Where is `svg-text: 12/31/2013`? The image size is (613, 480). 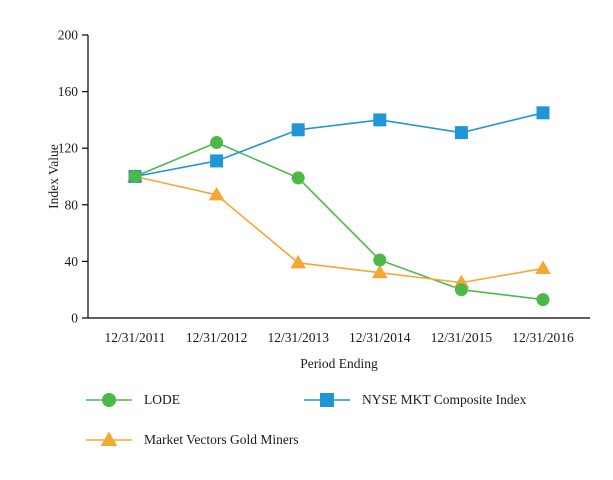 svg-text: 12/31/2013 is located at coordinates (298, 337).